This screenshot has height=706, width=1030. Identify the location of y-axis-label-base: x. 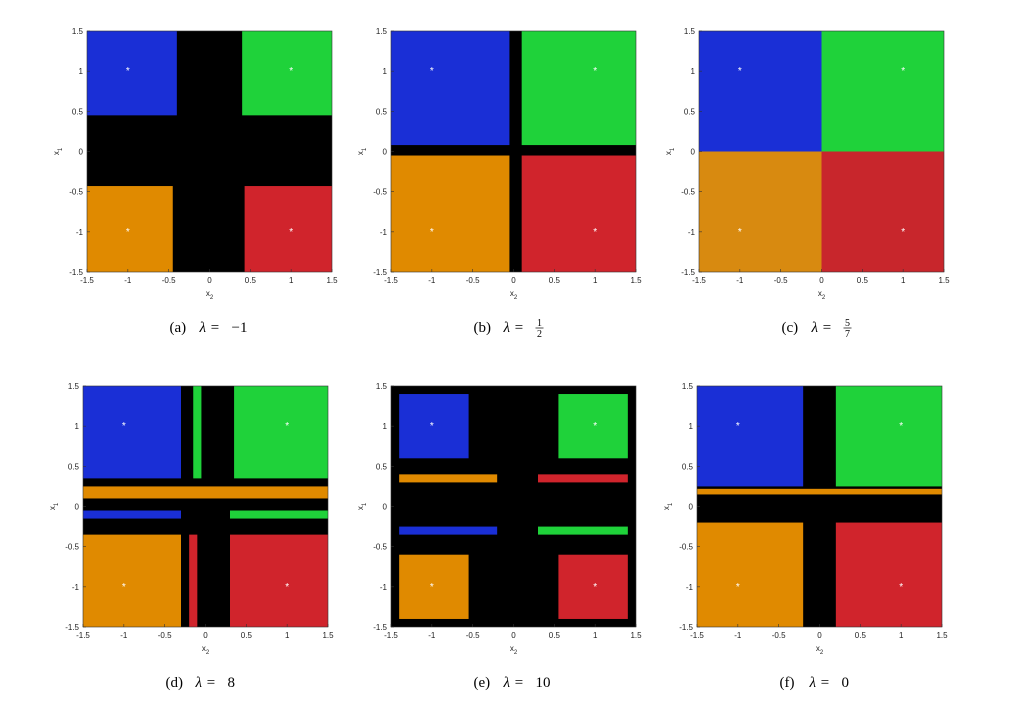
(56, 153).